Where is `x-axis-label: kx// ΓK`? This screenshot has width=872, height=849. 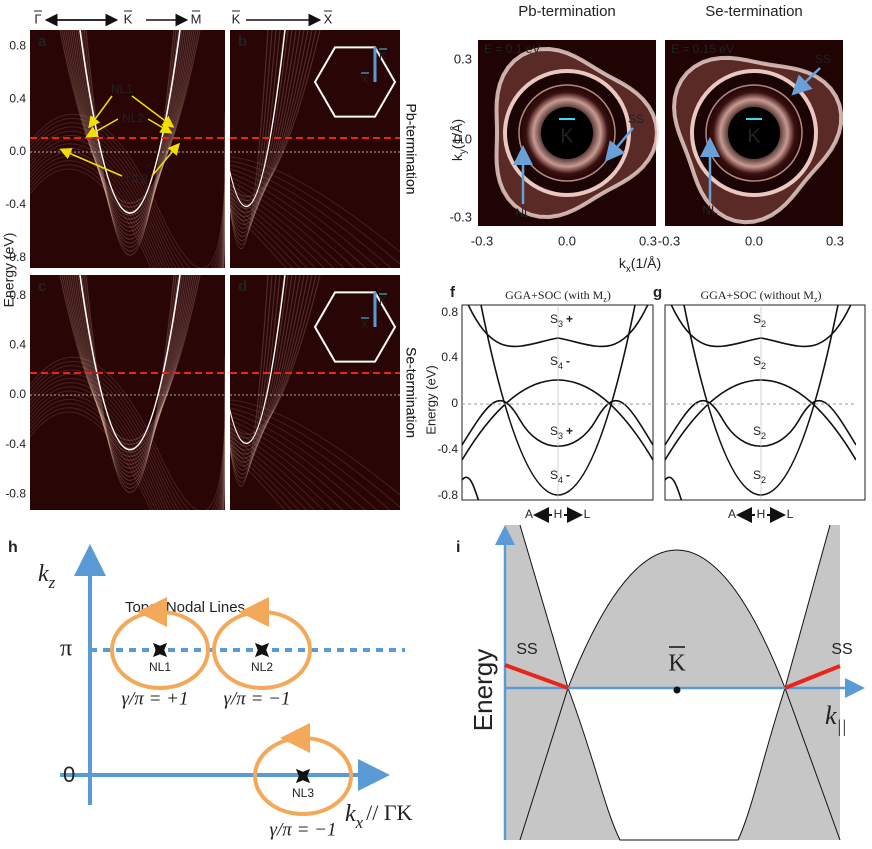
x-axis-label: kx// ΓK is located at coordinates (379, 816).